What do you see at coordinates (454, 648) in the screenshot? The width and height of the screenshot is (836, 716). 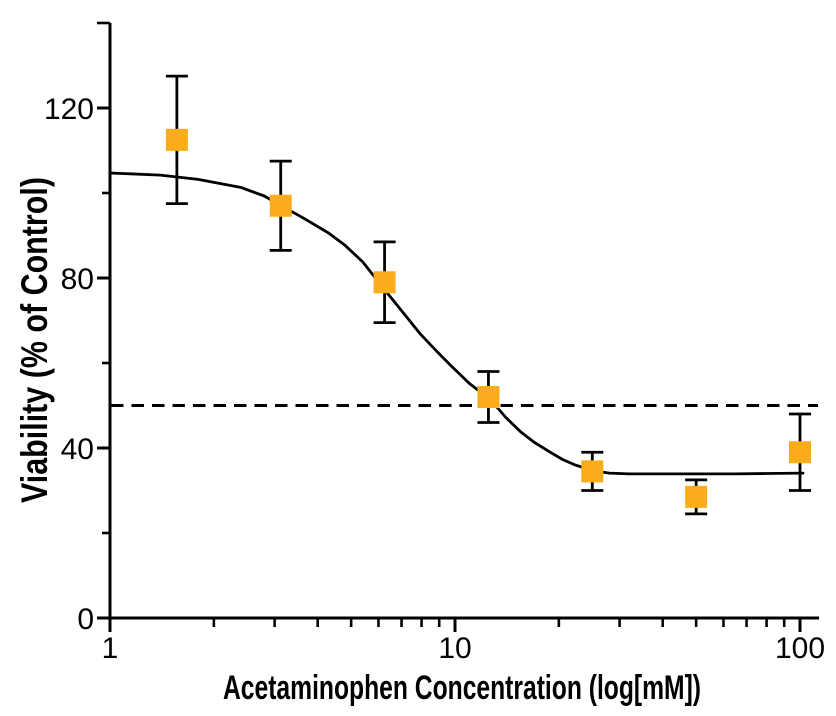 I see `x-tick-label: 10` at bounding box center [454, 648].